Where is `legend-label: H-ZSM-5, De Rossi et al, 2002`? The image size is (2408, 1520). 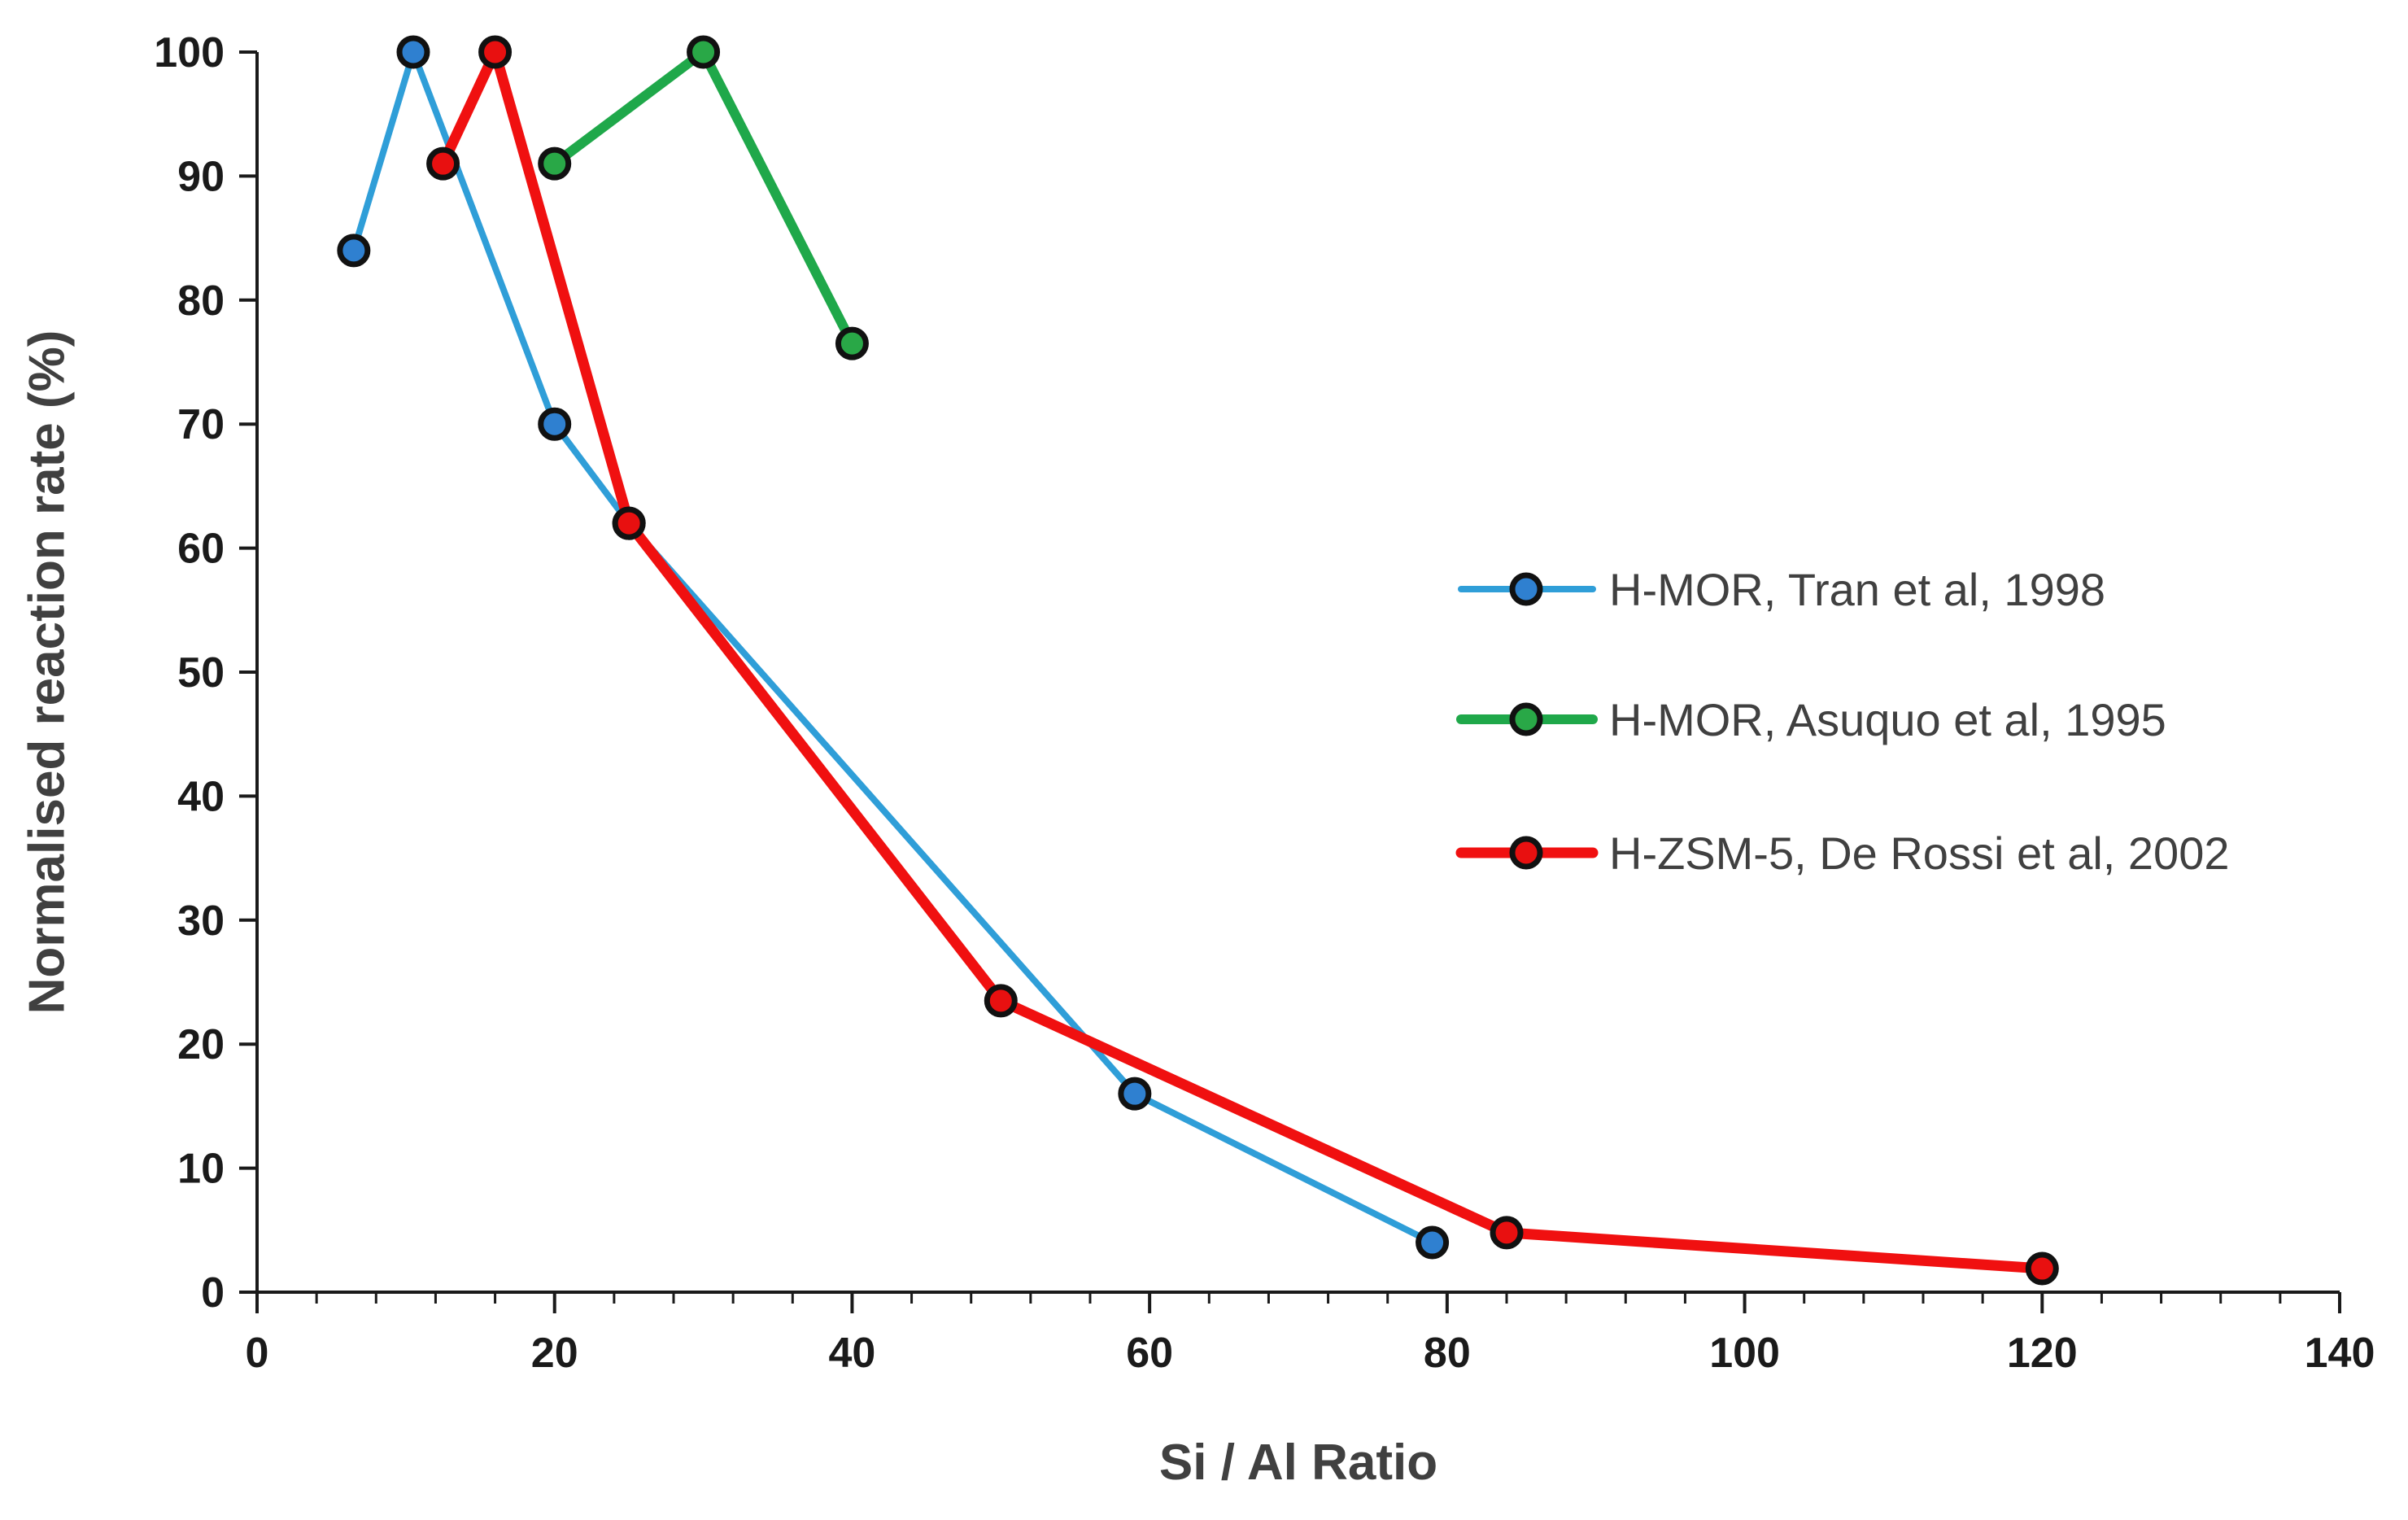
legend-label: H-ZSM-5, De Rossi et al, 2002 is located at coordinates (1919, 853).